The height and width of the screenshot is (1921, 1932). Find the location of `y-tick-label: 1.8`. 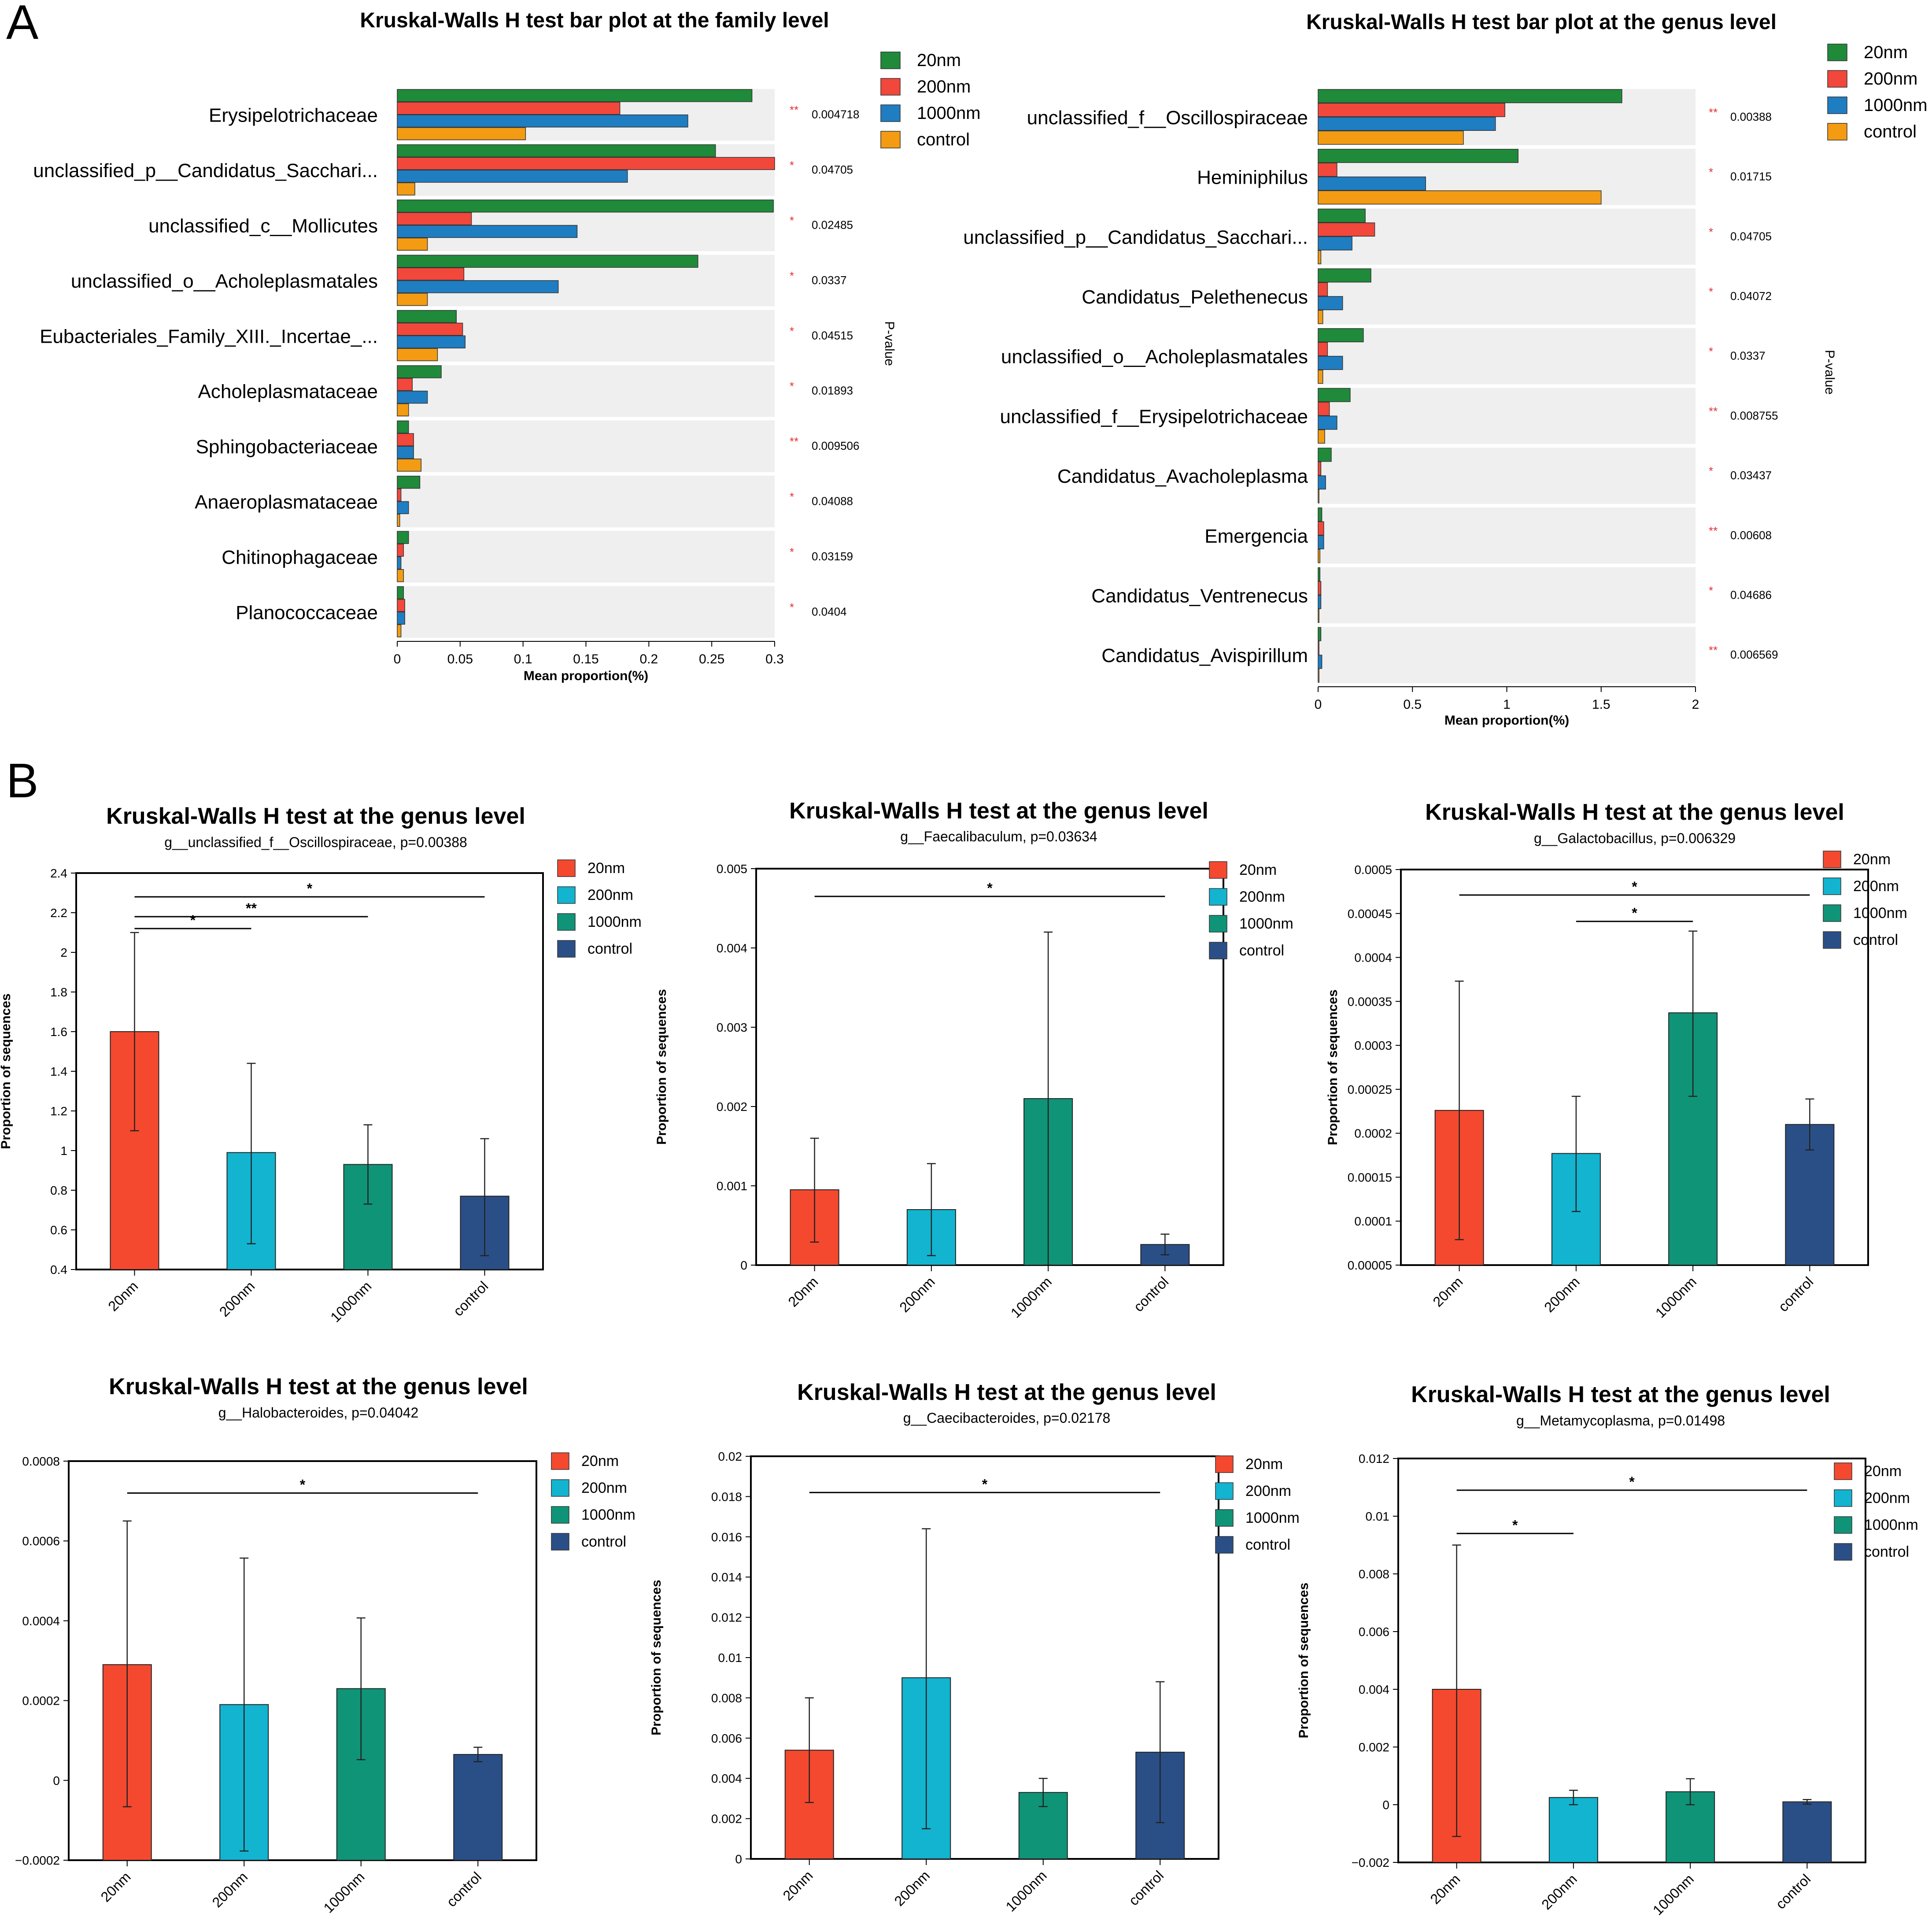

y-tick-label: 1.8 is located at coordinates (58, 992).